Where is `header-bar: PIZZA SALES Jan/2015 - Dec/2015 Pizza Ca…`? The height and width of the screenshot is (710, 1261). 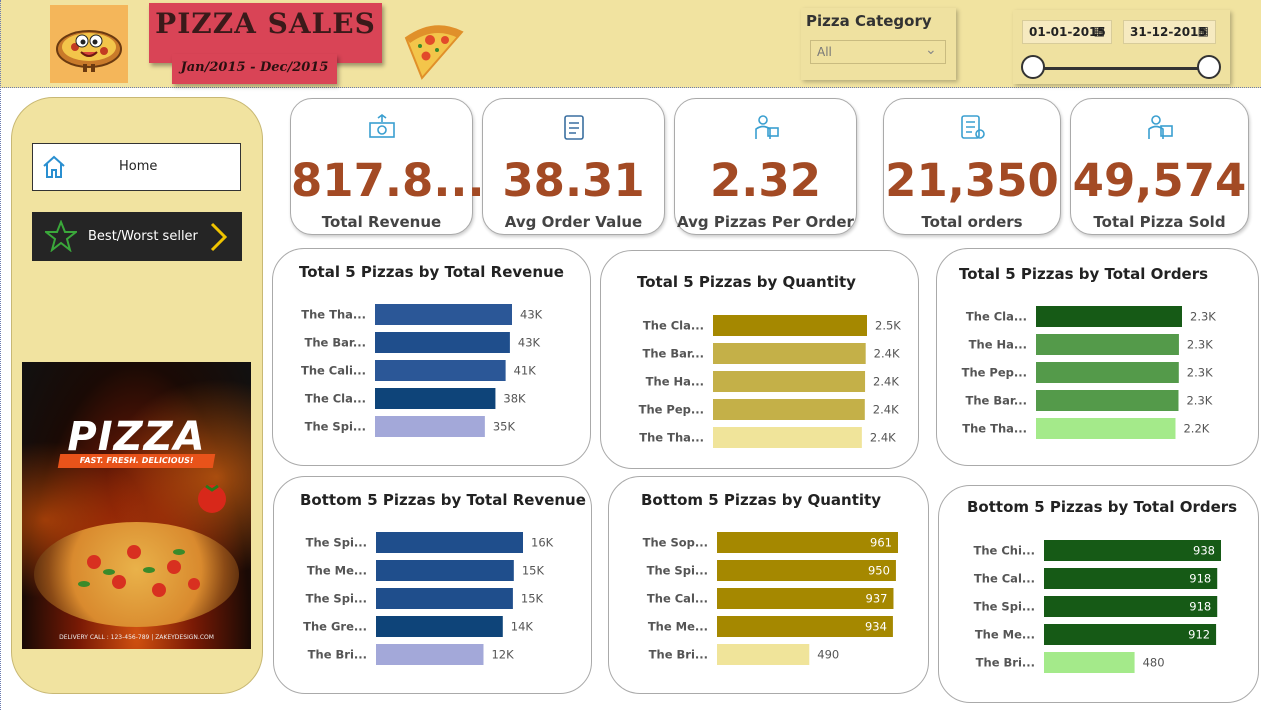 header-bar: PIZZA SALES Jan/2015 - Dec/2015 Pizza Ca… is located at coordinates (630, 44).